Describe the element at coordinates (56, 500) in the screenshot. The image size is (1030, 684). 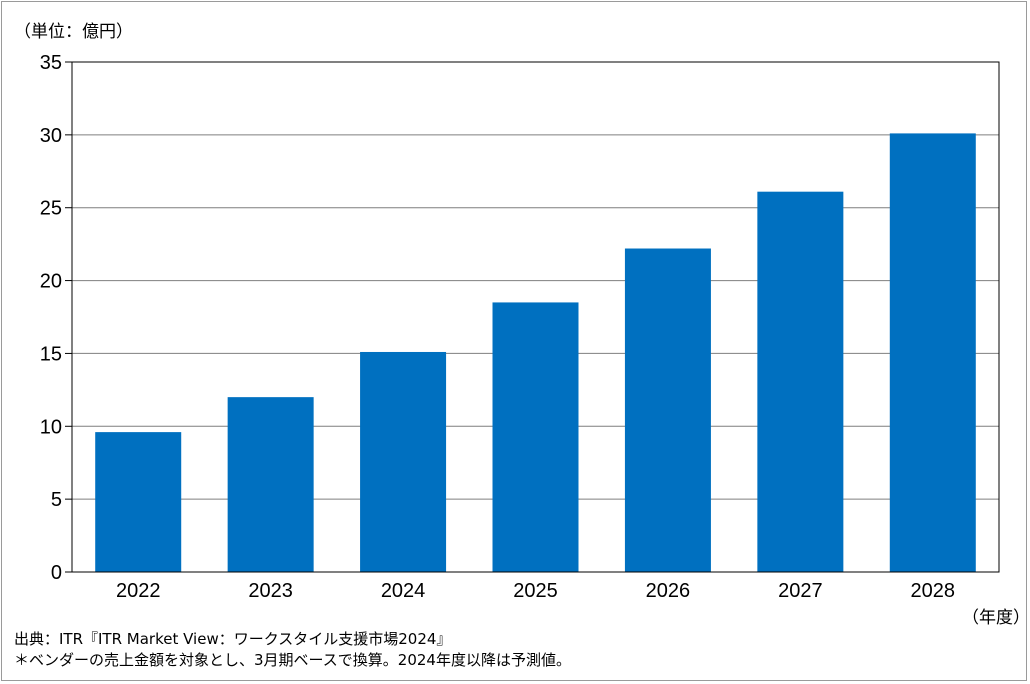
I see `y-tick-label: 5` at that location.